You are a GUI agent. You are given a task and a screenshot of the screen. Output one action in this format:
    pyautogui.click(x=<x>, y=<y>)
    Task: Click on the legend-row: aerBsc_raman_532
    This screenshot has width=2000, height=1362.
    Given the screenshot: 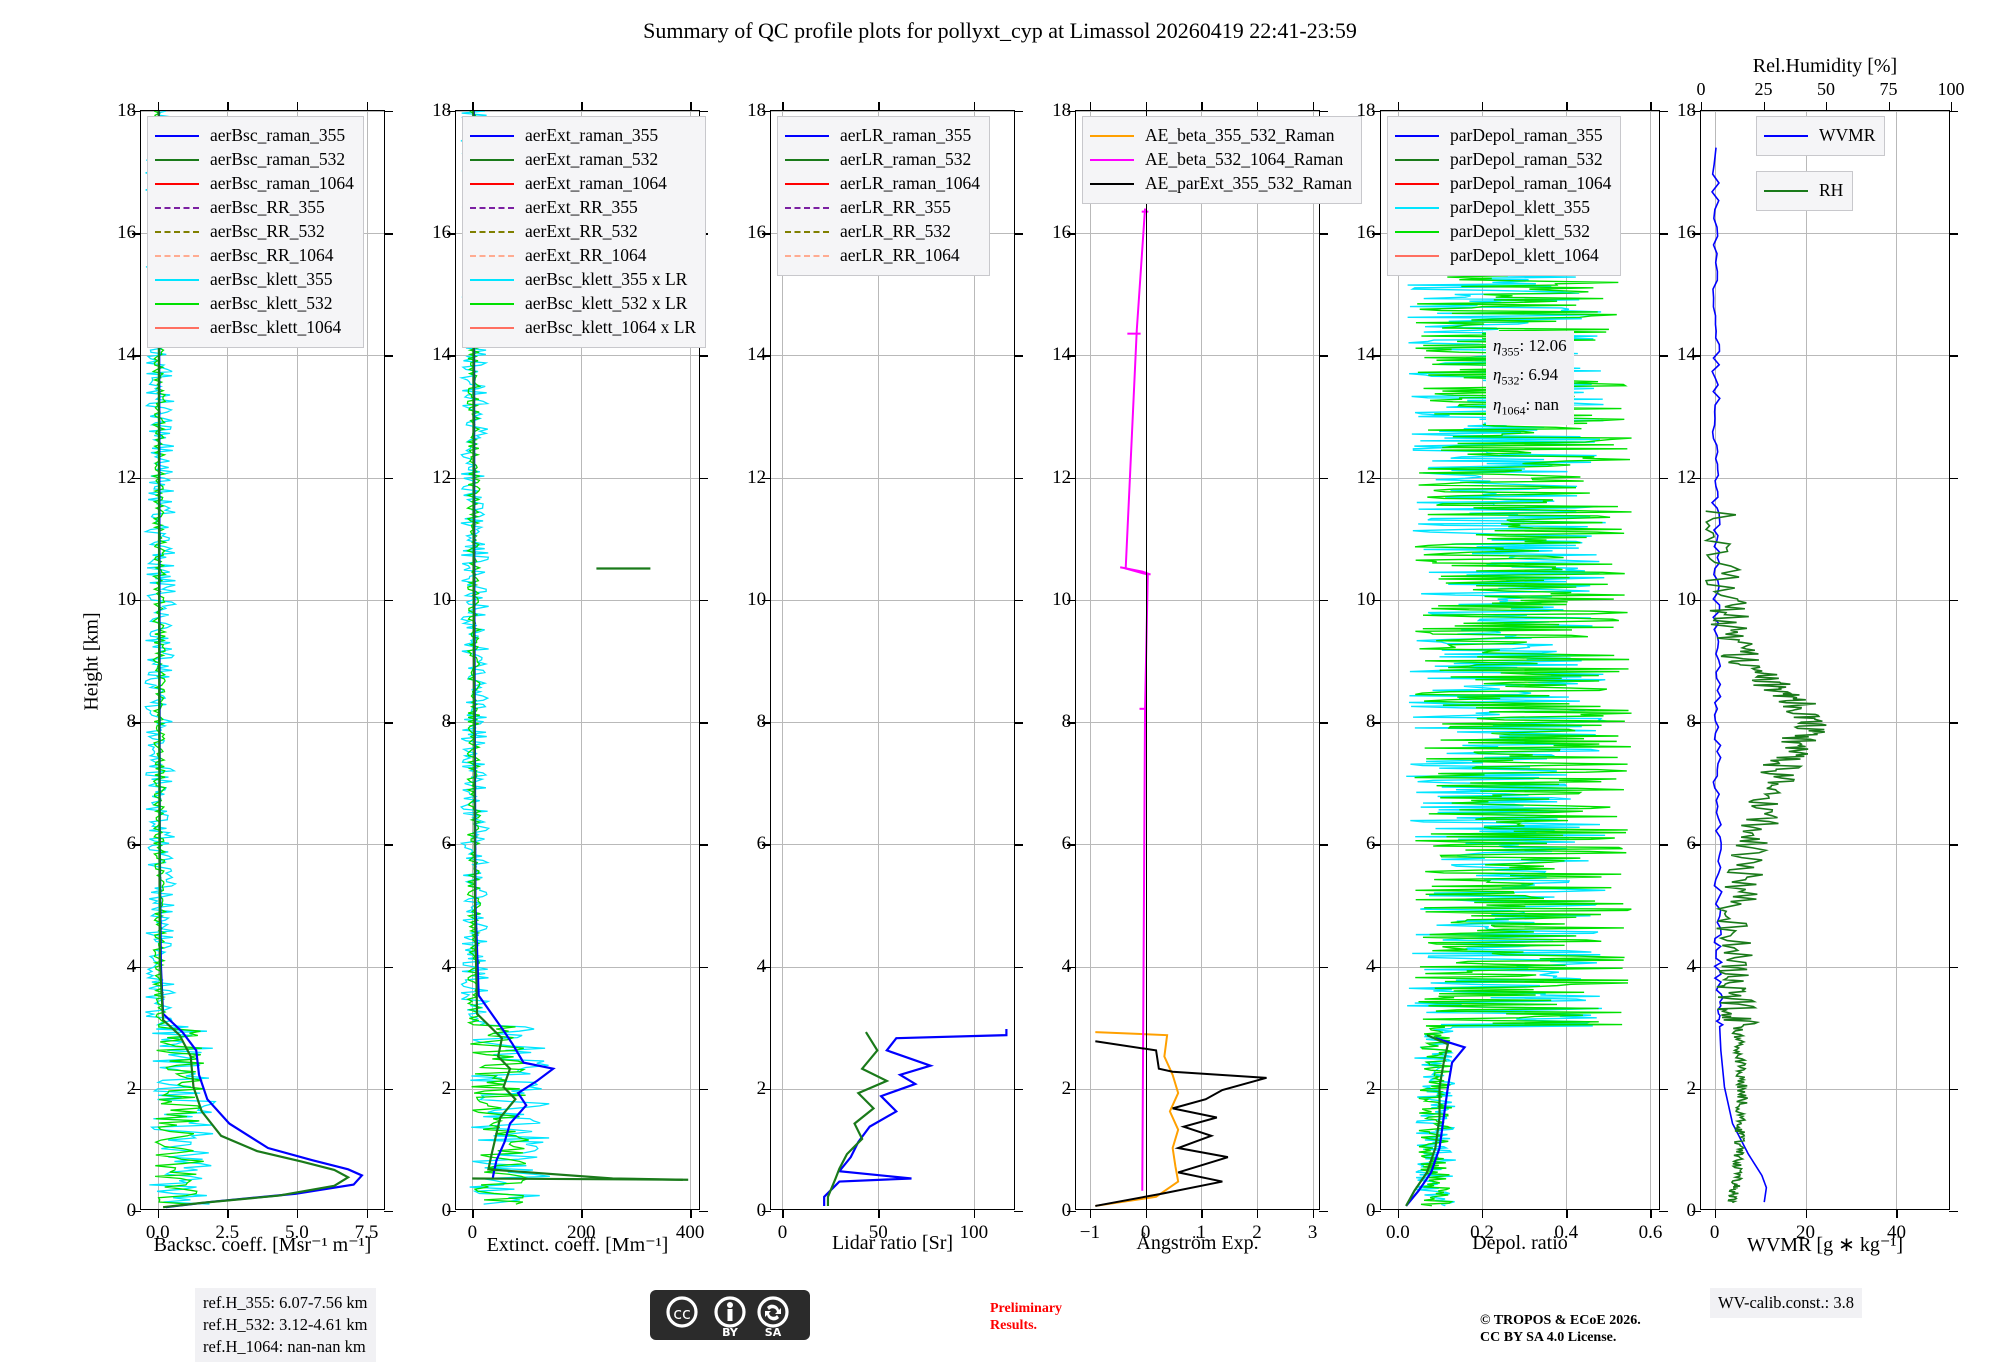 What is the action you would take?
    pyautogui.click(x=254, y=160)
    